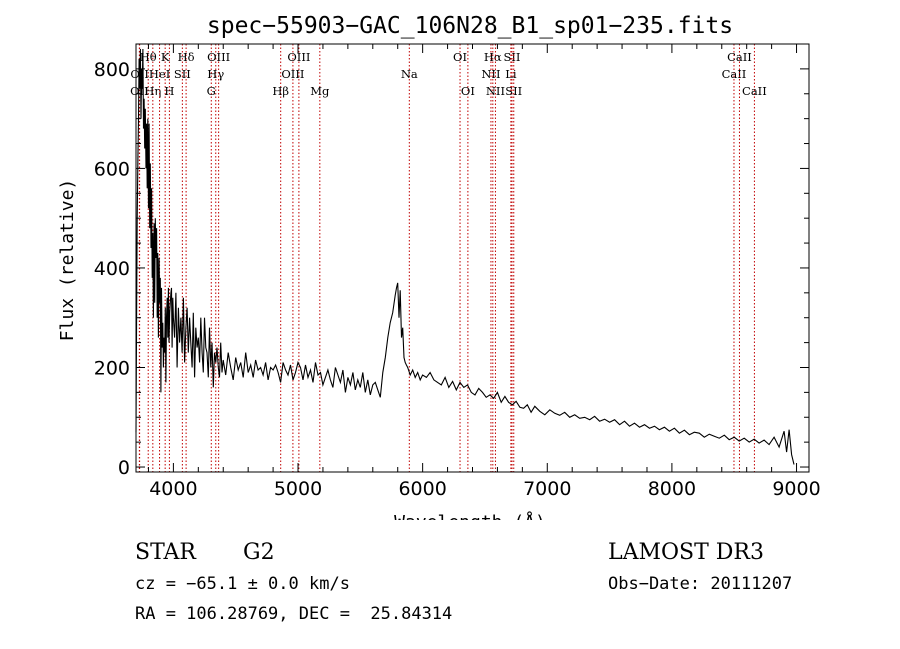 The width and height of the screenshot is (900, 649). Describe the element at coordinates (422, 489) in the screenshot. I see `x-tick-label: 6000` at that location.